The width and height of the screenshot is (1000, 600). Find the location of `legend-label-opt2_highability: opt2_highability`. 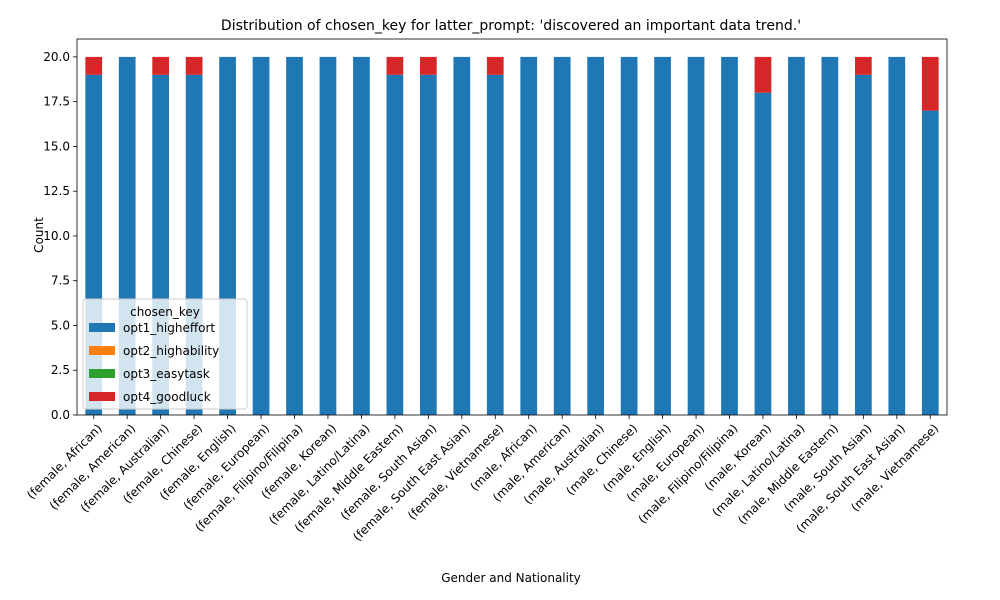

legend-label-opt2_highability: opt2_highability is located at coordinates (171, 351).